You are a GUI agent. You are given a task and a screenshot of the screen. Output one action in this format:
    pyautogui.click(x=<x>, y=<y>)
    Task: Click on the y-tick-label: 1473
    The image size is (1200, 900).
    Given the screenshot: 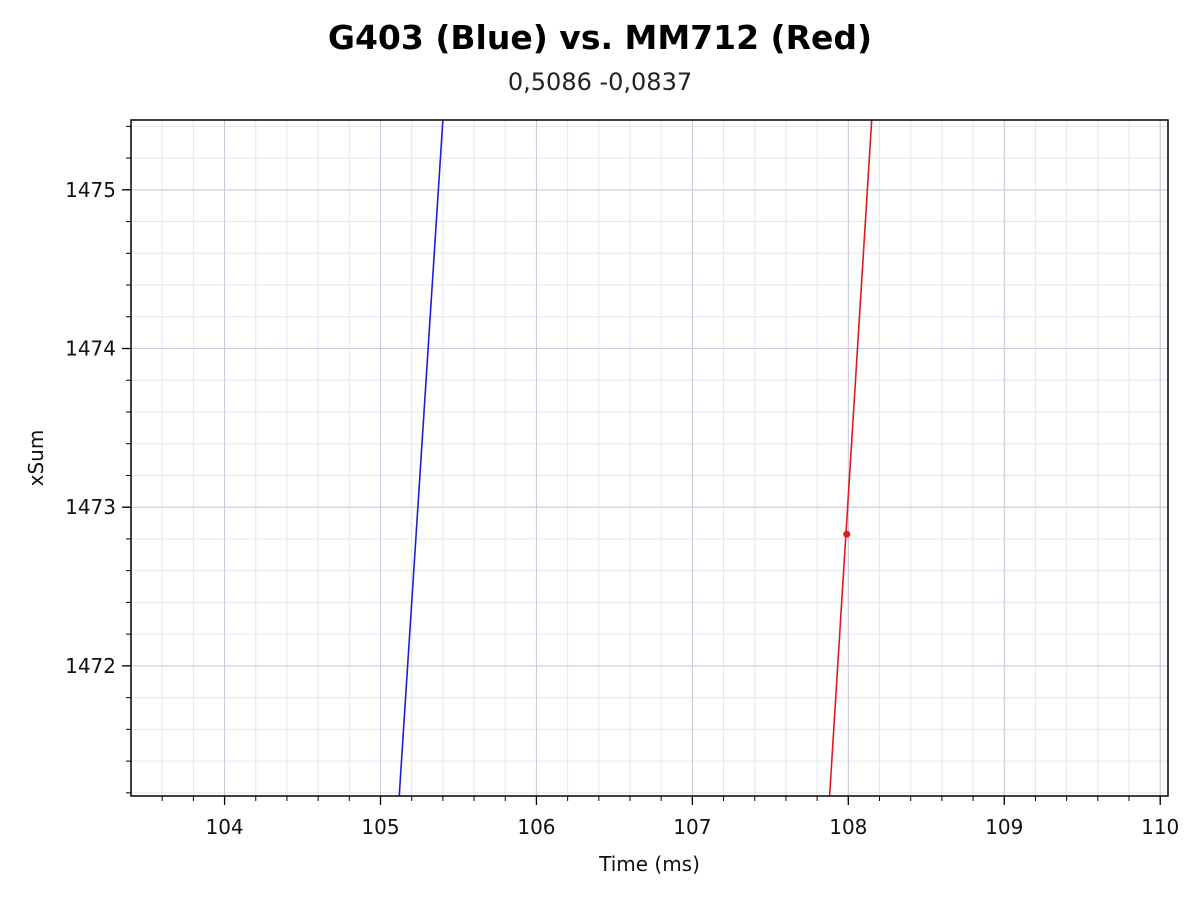 What is the action you would take?
    pyautogui.click(x=90, y=507)
    